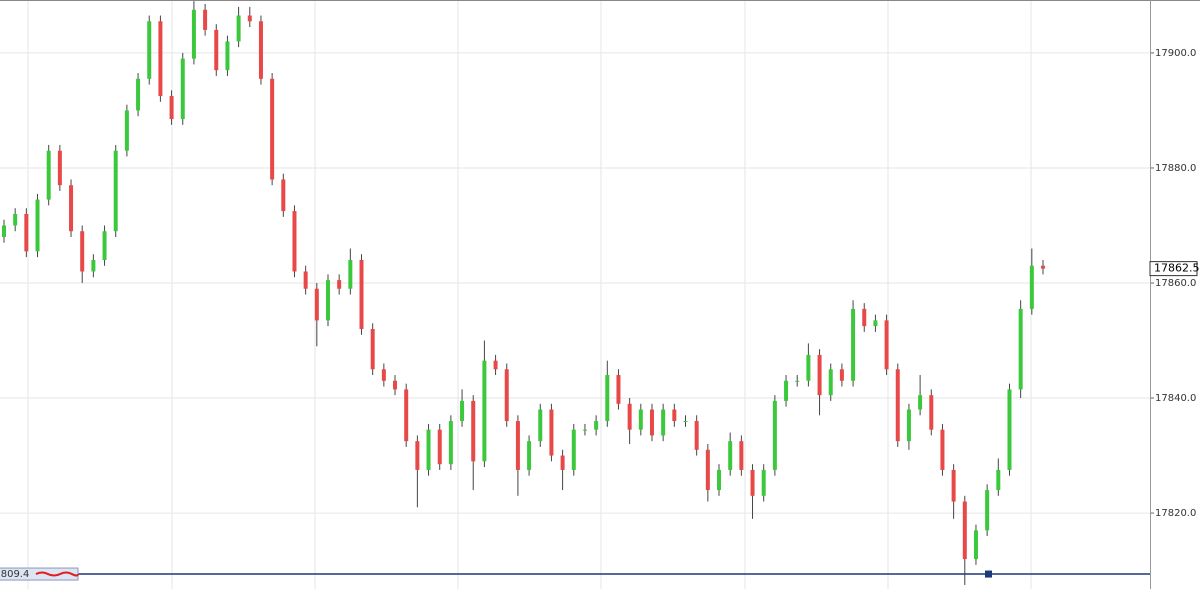  What do you see at coordinates (1175, 168) in the screenshot?
I see `y-tick-label: 17880.0` at bounding box center [1175, 168].